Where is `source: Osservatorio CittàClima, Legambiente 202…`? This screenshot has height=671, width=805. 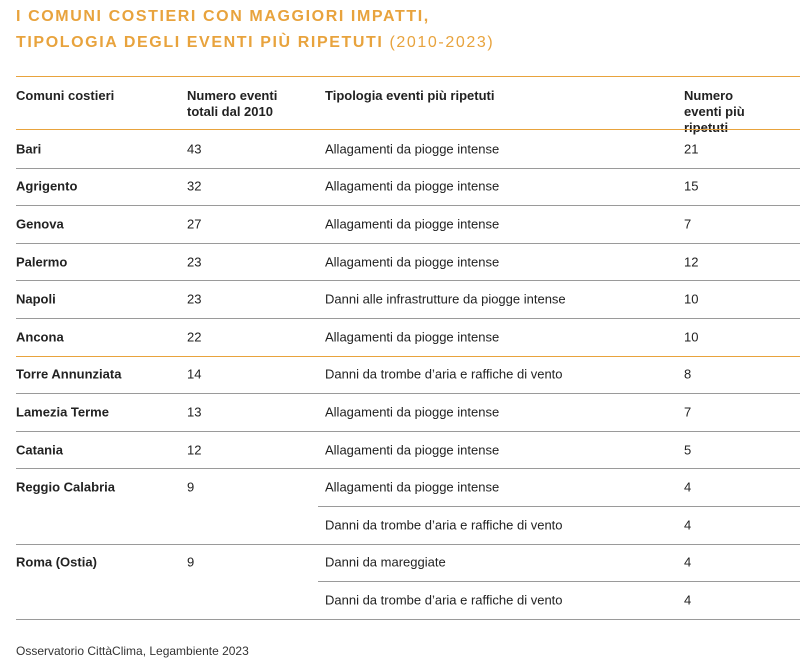
source: Osservatorio CittàClima, Legambiente 202… is located at coordinates (132, 651).